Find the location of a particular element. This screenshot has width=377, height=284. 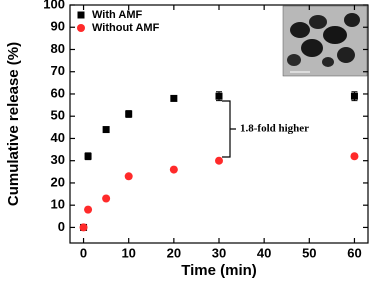

y-tick-label: 0 is located at coordinates (61, 226).